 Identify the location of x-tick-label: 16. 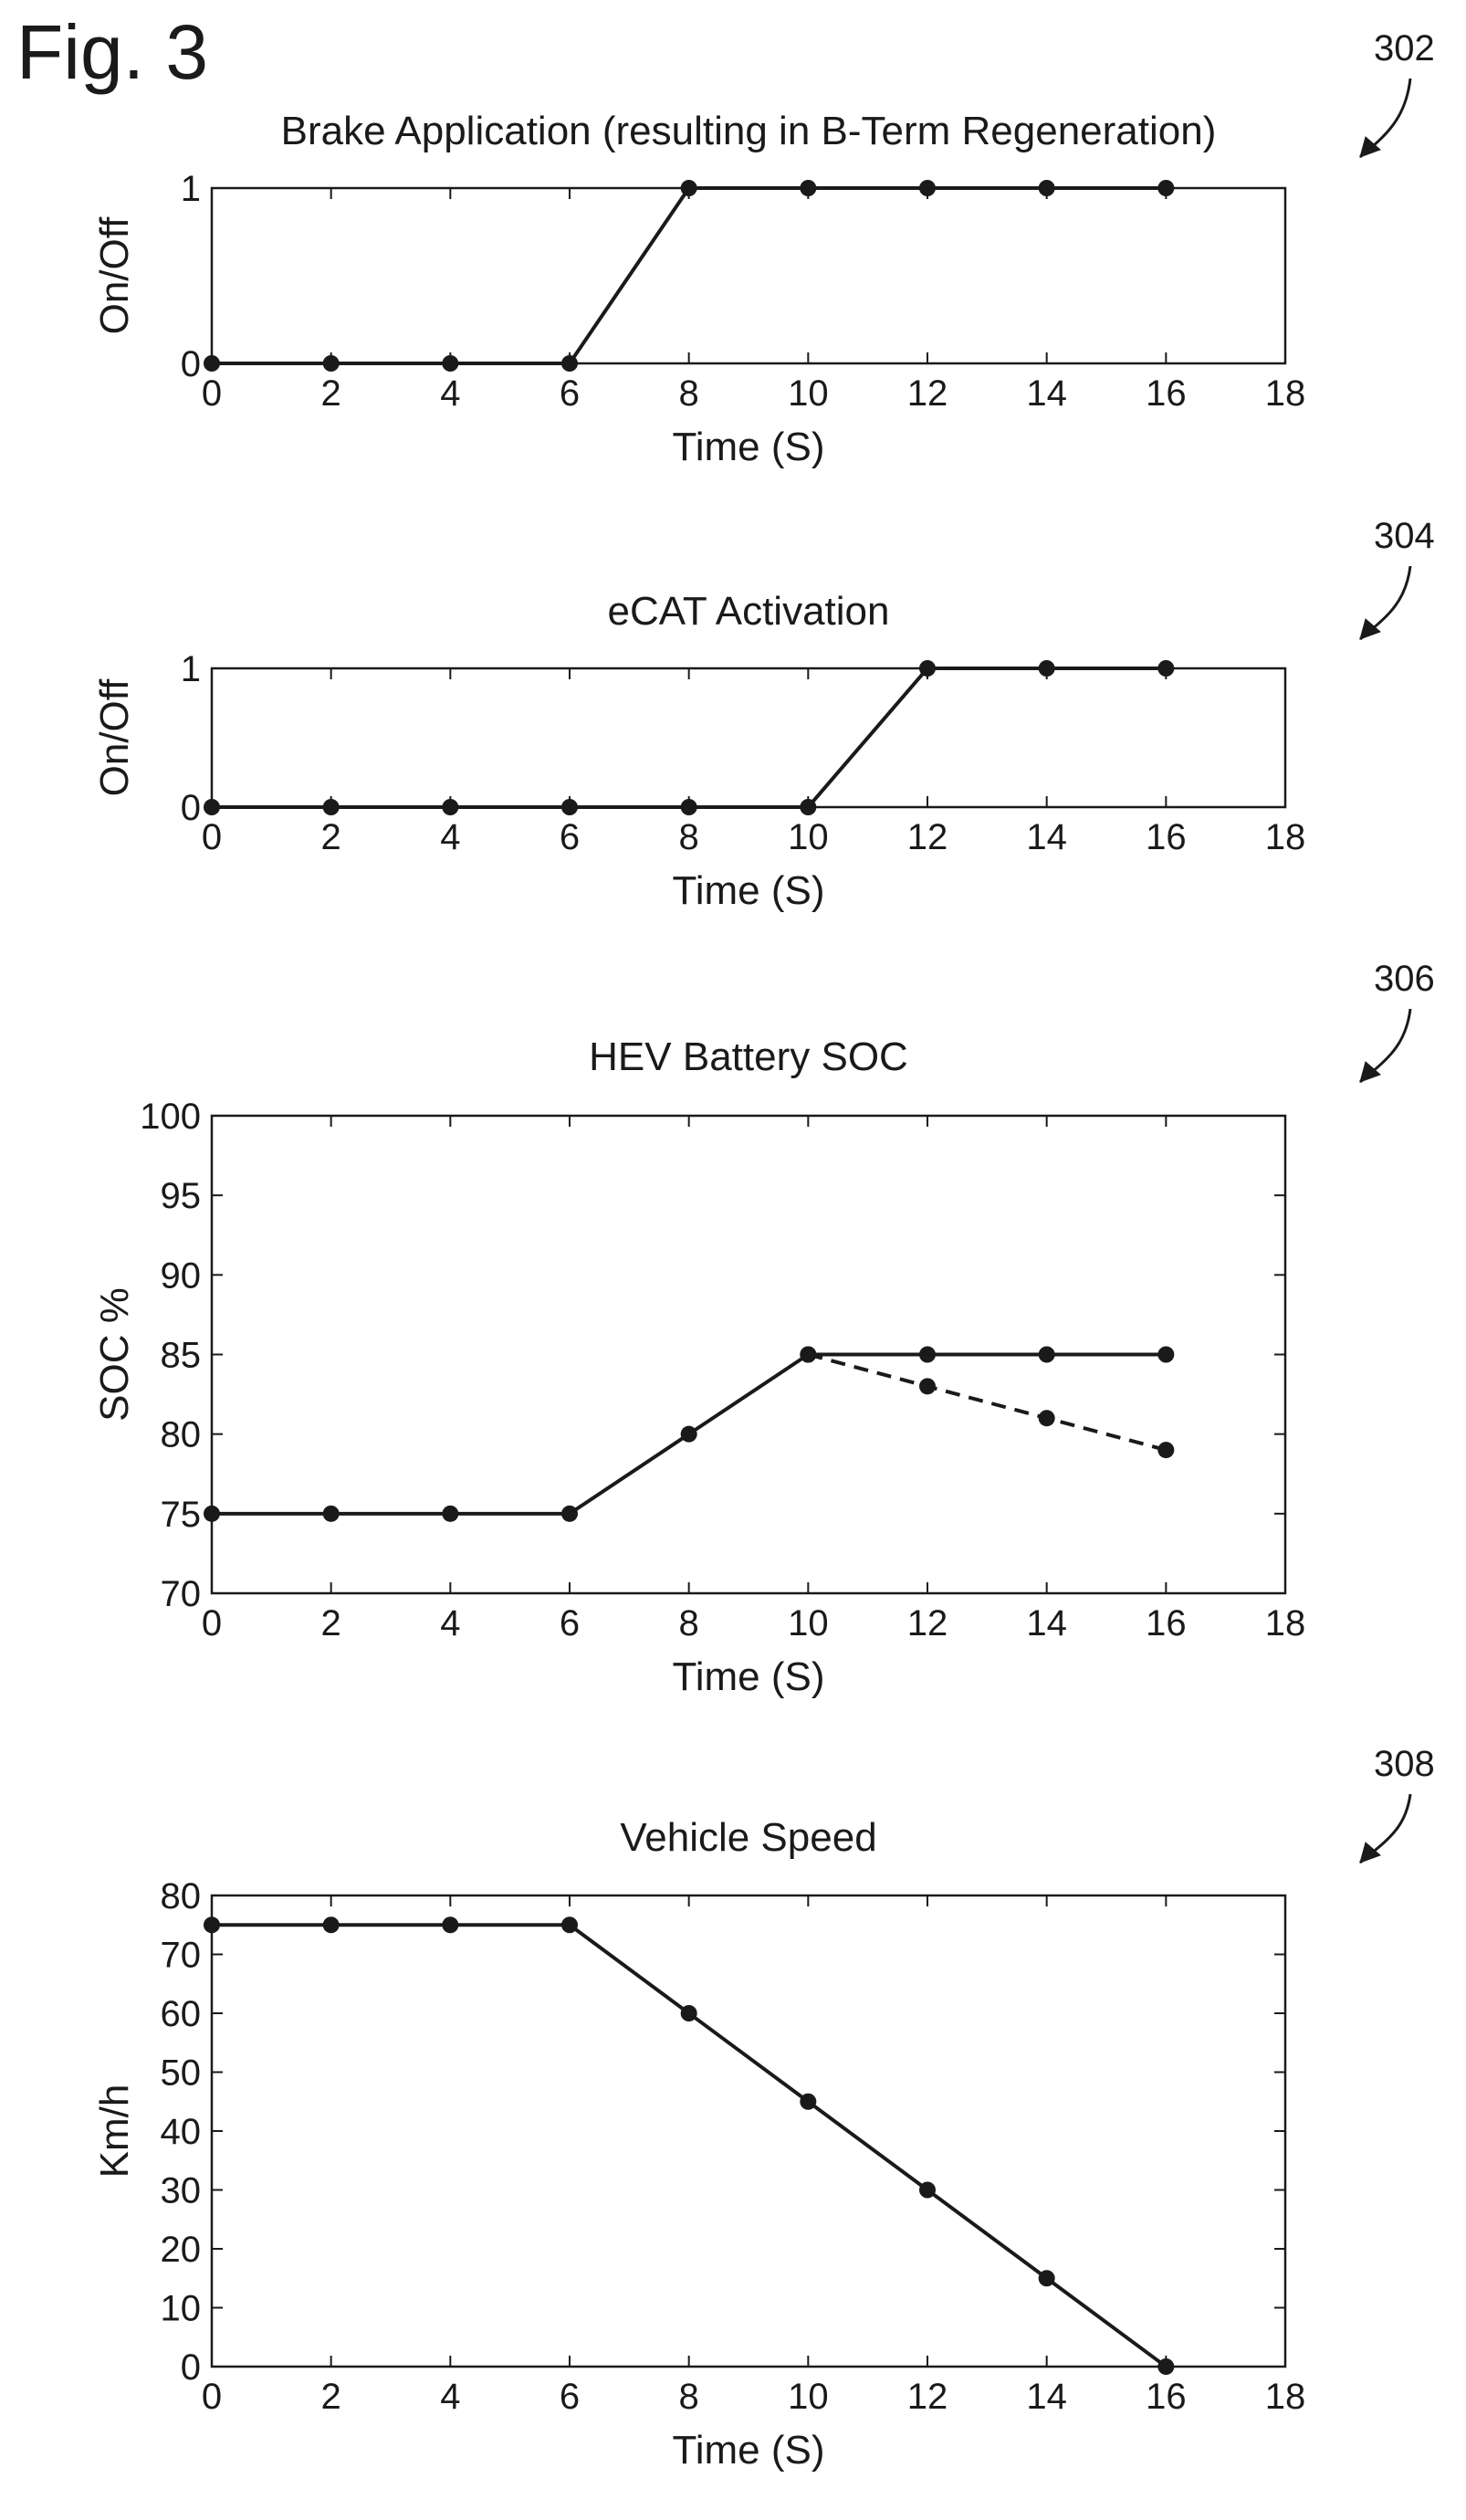
(1166, 2397).